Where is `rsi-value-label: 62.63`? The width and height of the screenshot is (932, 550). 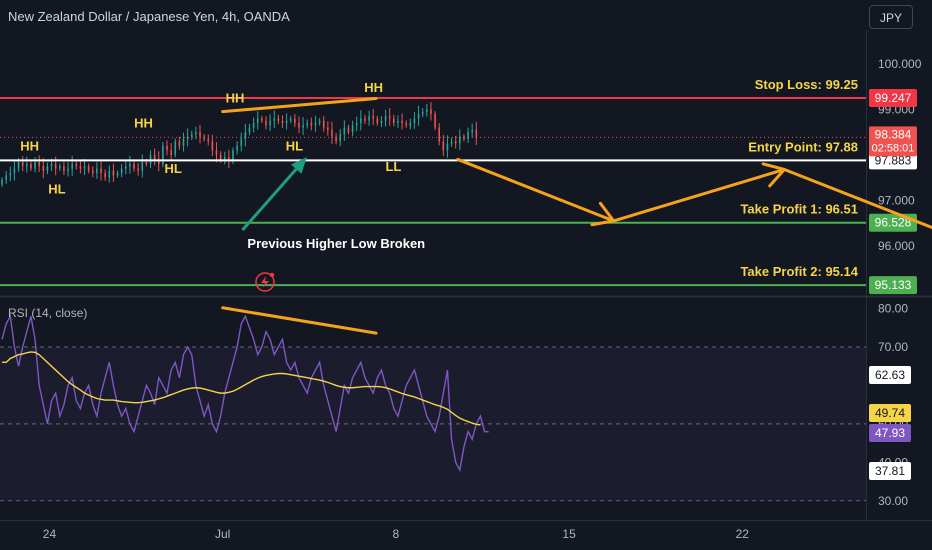
rsi-value-label: 62.63 is located at coordinates (890, 375).